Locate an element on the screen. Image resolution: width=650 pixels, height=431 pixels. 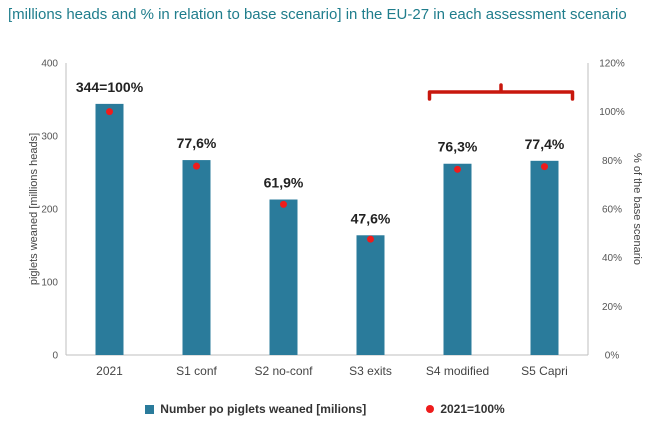
y-tick-right: 120% is located at coordinates (612, 64).